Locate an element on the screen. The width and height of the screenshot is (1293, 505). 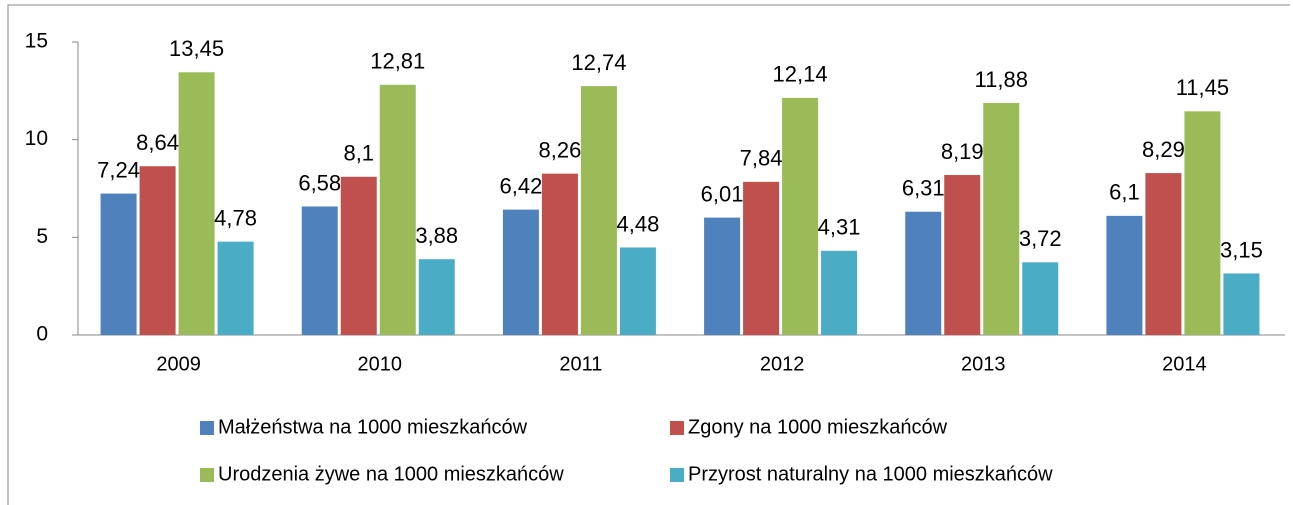
value-label: 11,45 is located at coordinates (1202, 87).